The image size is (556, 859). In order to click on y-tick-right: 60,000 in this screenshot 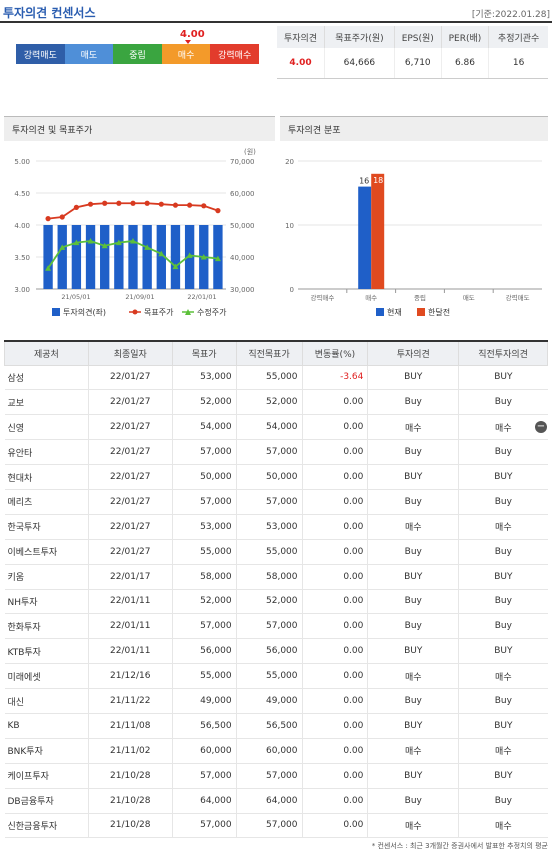, I will do `click(242, 194)`.